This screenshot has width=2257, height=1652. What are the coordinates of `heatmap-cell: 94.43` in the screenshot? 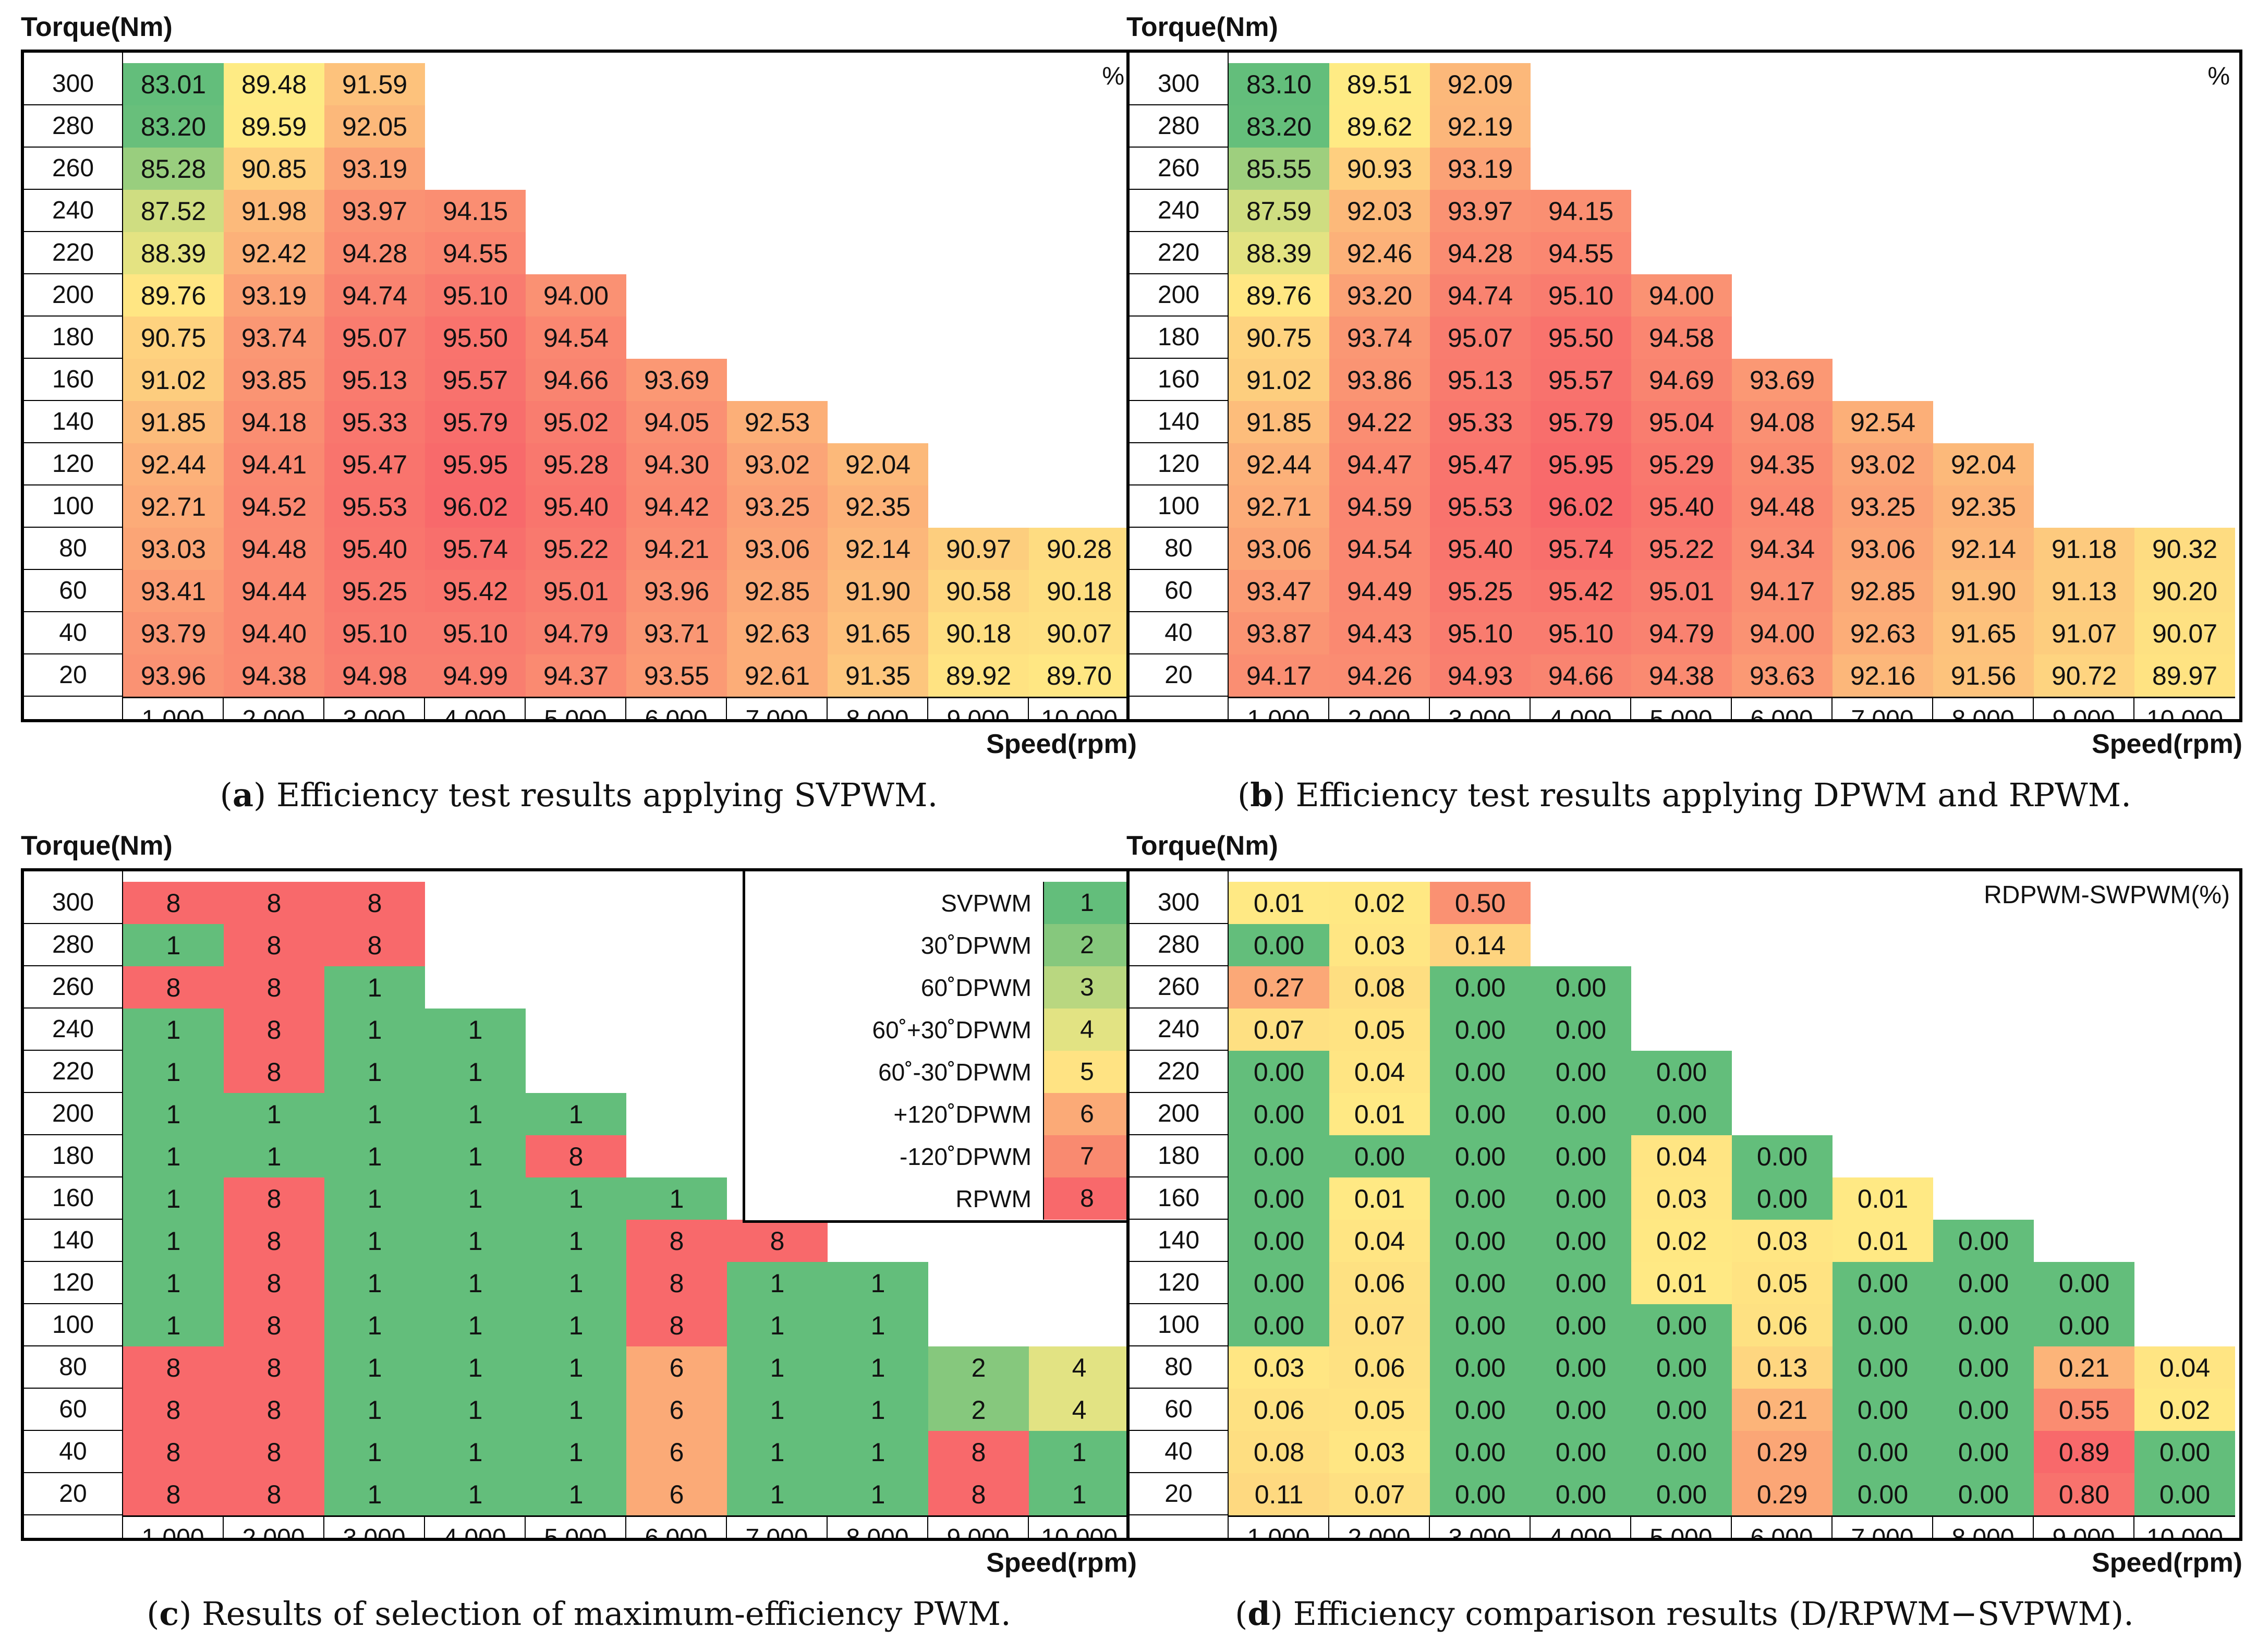 It's located at (1379, 633).